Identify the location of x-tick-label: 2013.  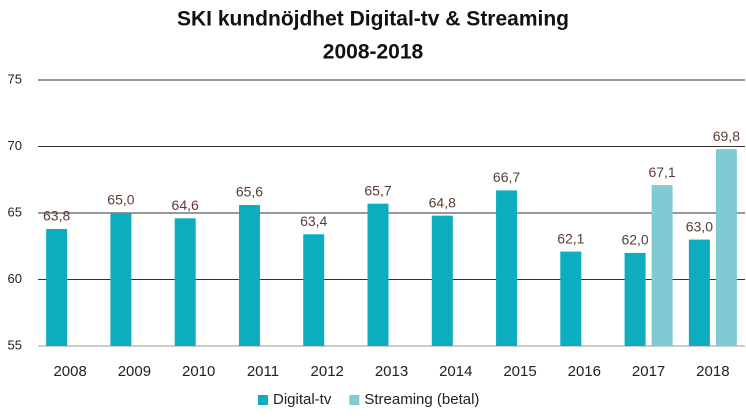
(391, 371).